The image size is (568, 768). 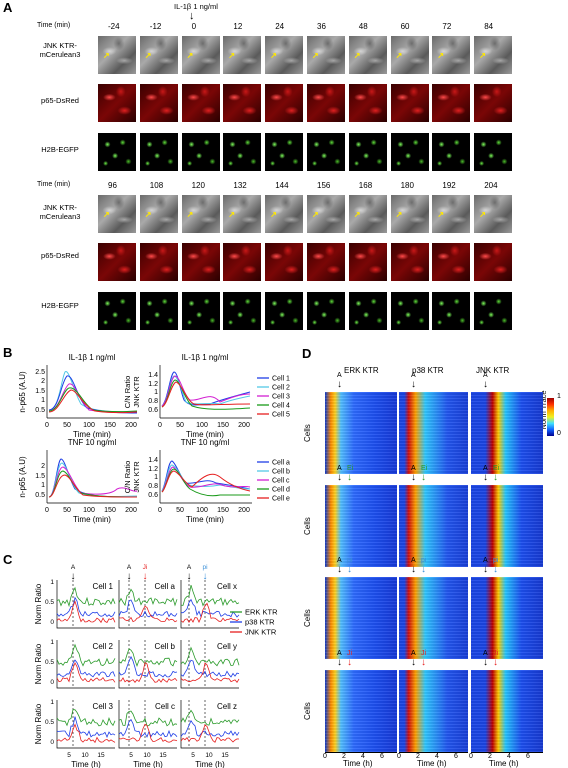 I want to click on d-mark-2-1-1: pi, so click(x=424, y=560).